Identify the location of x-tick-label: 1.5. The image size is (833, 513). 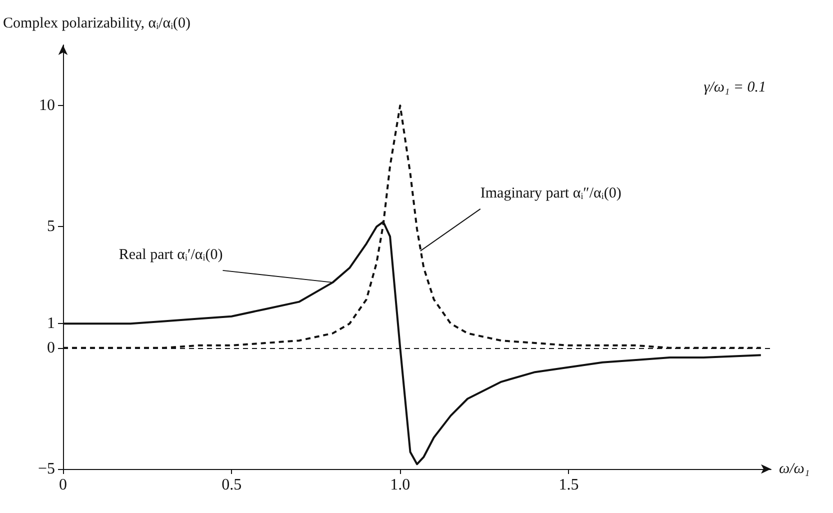
(568, 485).